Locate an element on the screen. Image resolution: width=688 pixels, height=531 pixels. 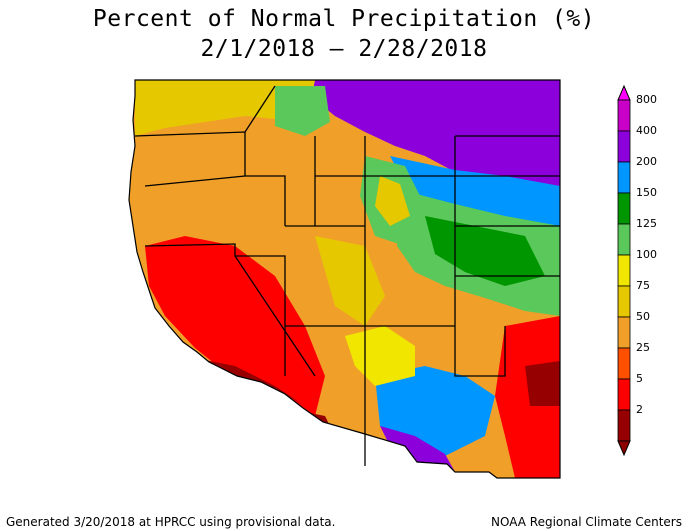
legend-label-50: 50 is located at coordinates (643, 316).